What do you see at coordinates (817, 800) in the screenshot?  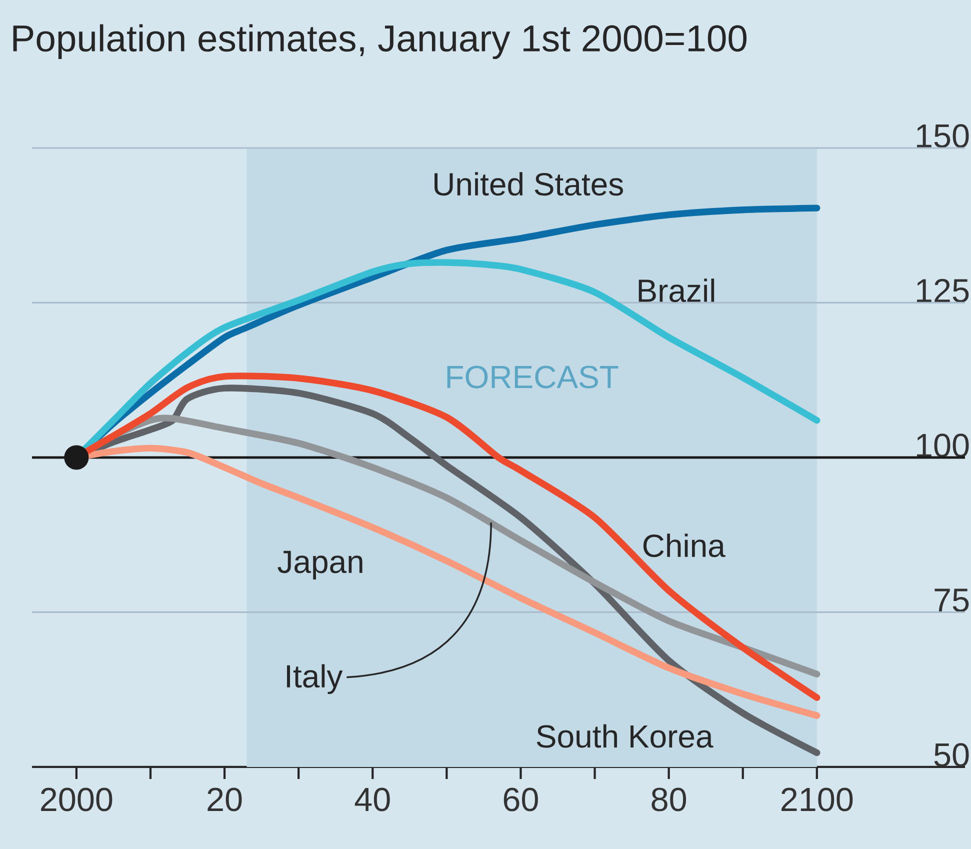 I see `x-tick-label: 2100` at bounding box center [817, 800].